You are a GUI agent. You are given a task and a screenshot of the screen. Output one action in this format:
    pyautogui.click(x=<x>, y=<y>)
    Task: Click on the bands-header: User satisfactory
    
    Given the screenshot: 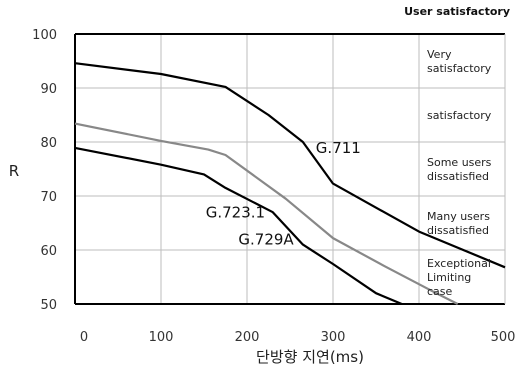 What is the action you would take?
    pyautogui.click(x=457, y=11)
    